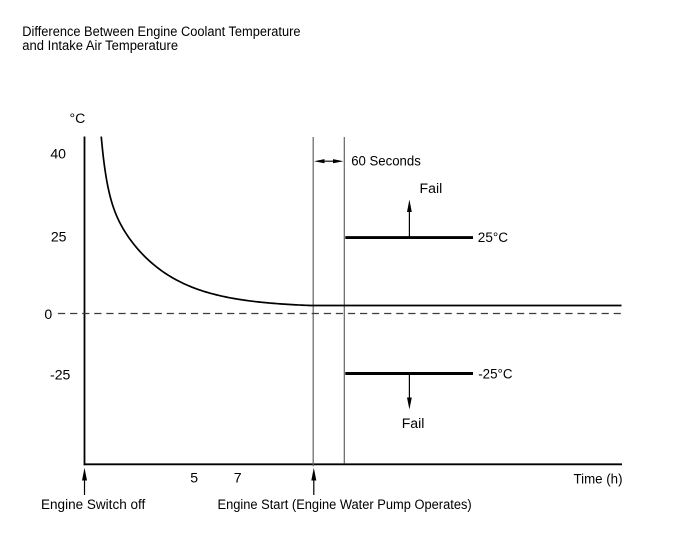 The height and width of the screenshot is (560, 688). I want to click on svg-text: 5, so click(194, 478).